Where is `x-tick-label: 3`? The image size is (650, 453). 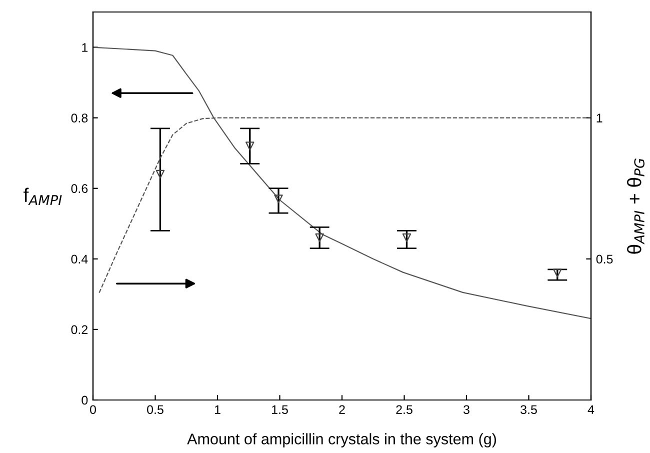 x-tick-label: 3 is located at coordinates (467, 409).